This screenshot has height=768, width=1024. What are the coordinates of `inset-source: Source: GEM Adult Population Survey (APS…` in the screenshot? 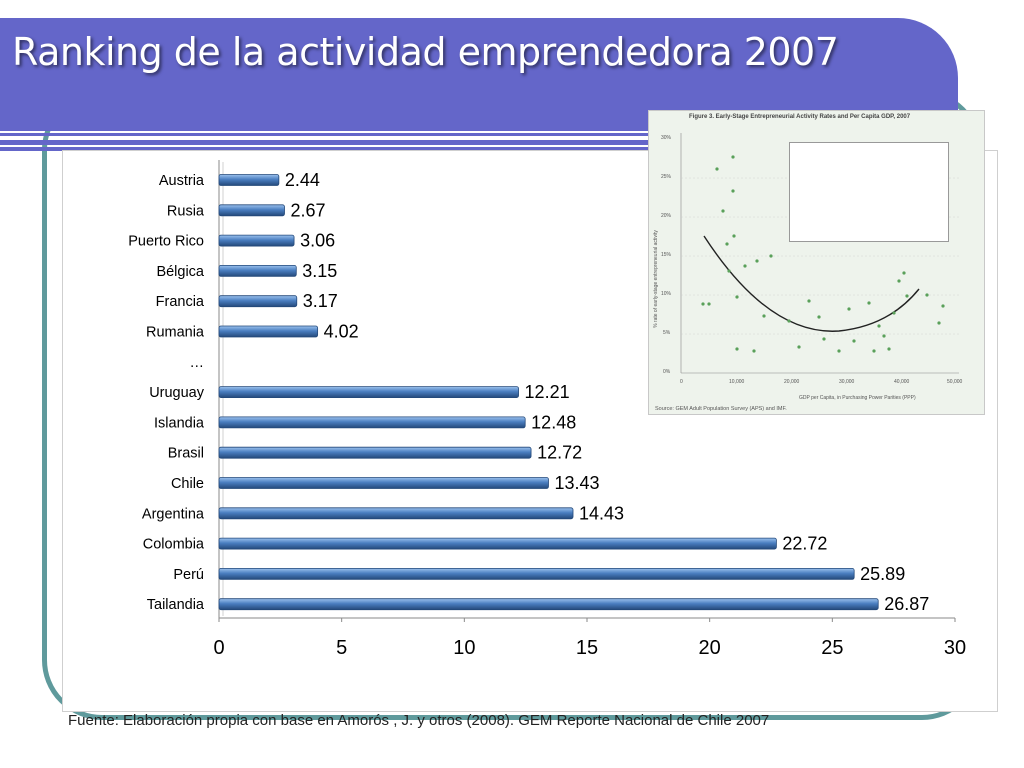 It's located at (721, 409).